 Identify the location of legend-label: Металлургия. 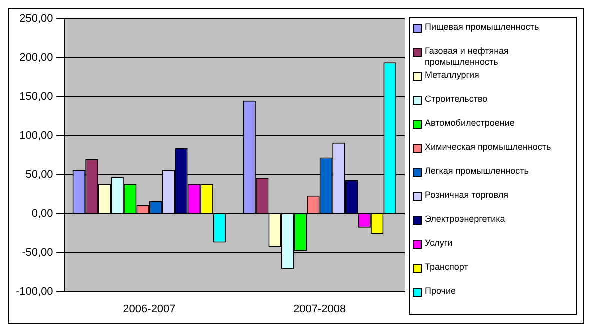
(452, 75).